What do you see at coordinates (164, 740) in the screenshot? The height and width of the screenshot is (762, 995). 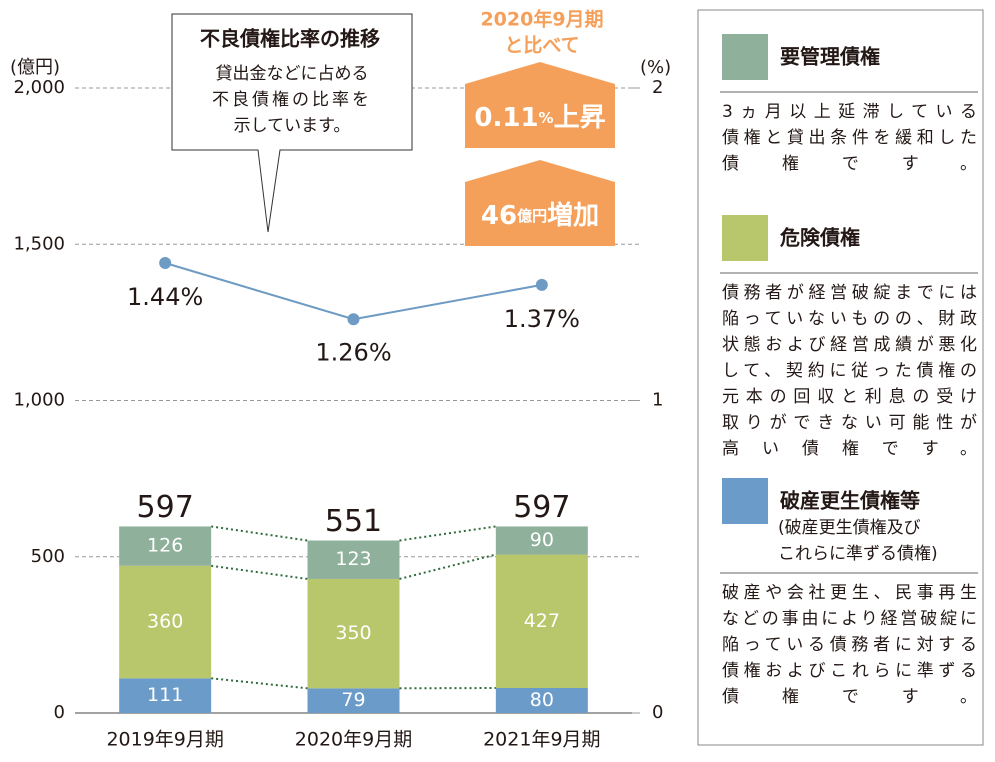 I see `x-tick-label: 2019年9月期` at bounding box center [164, 740].